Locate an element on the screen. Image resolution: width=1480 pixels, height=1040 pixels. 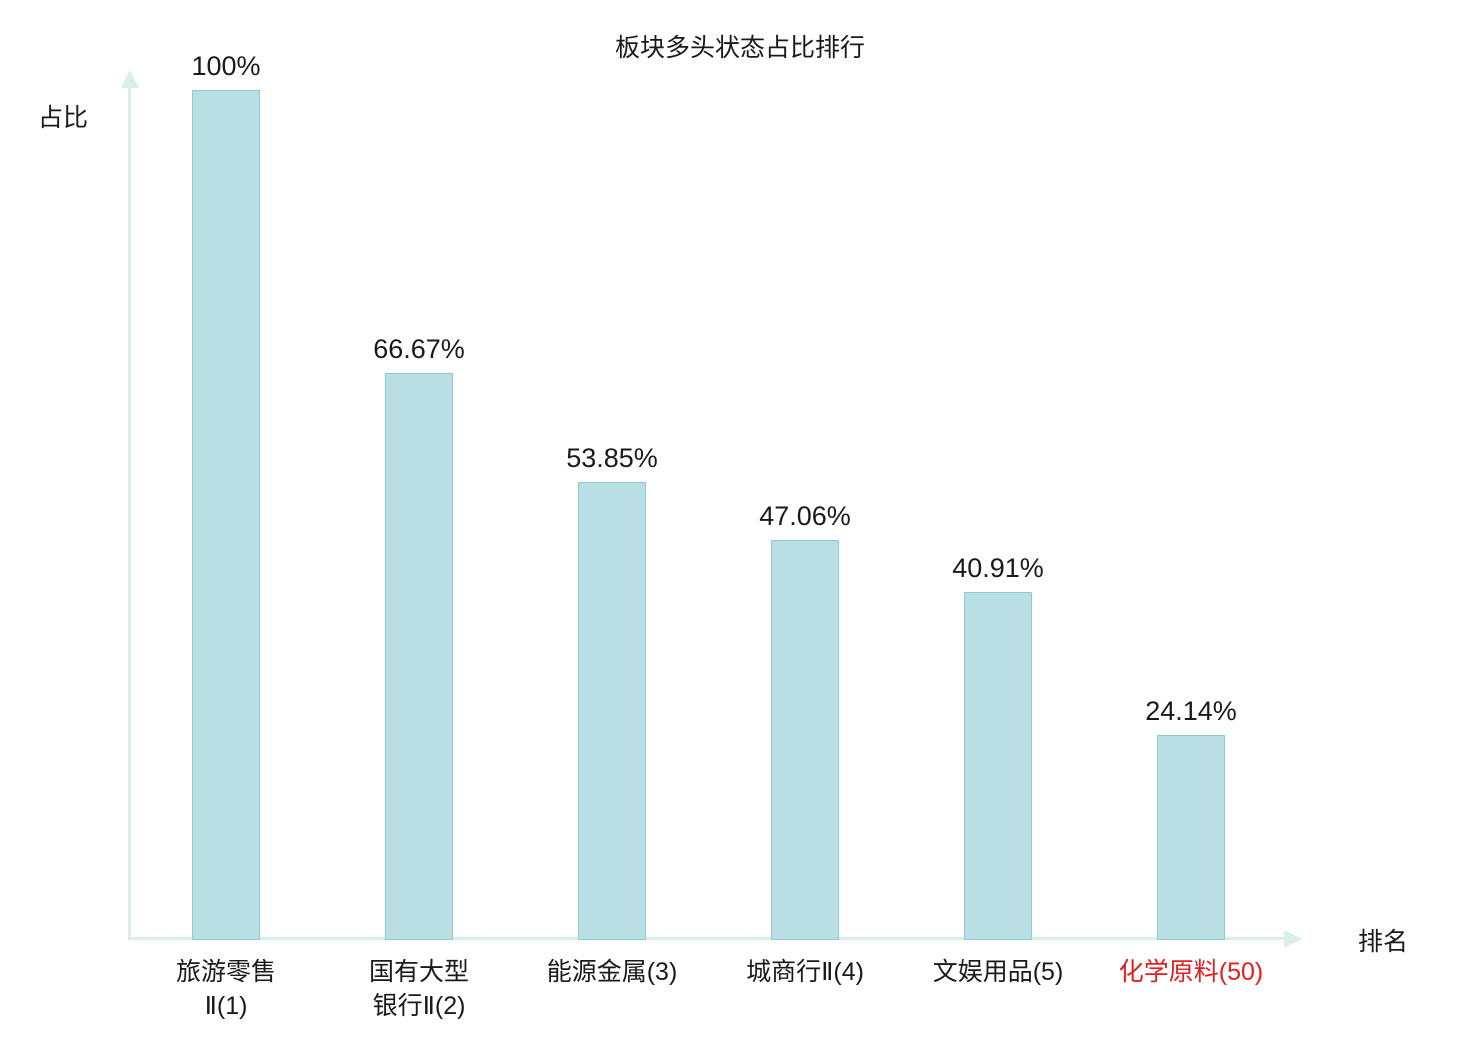
x-axis-arrow-icon is located at coordinates (1293, 938).